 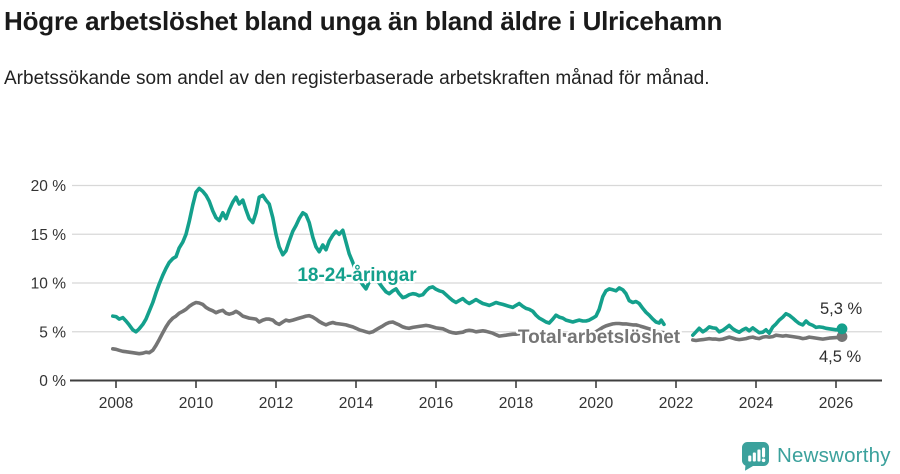 What do you see at coordinates (676, 403) in the screenshot?
I see `x-axis-tick-label: 2022` at bounding box center [676, 403].